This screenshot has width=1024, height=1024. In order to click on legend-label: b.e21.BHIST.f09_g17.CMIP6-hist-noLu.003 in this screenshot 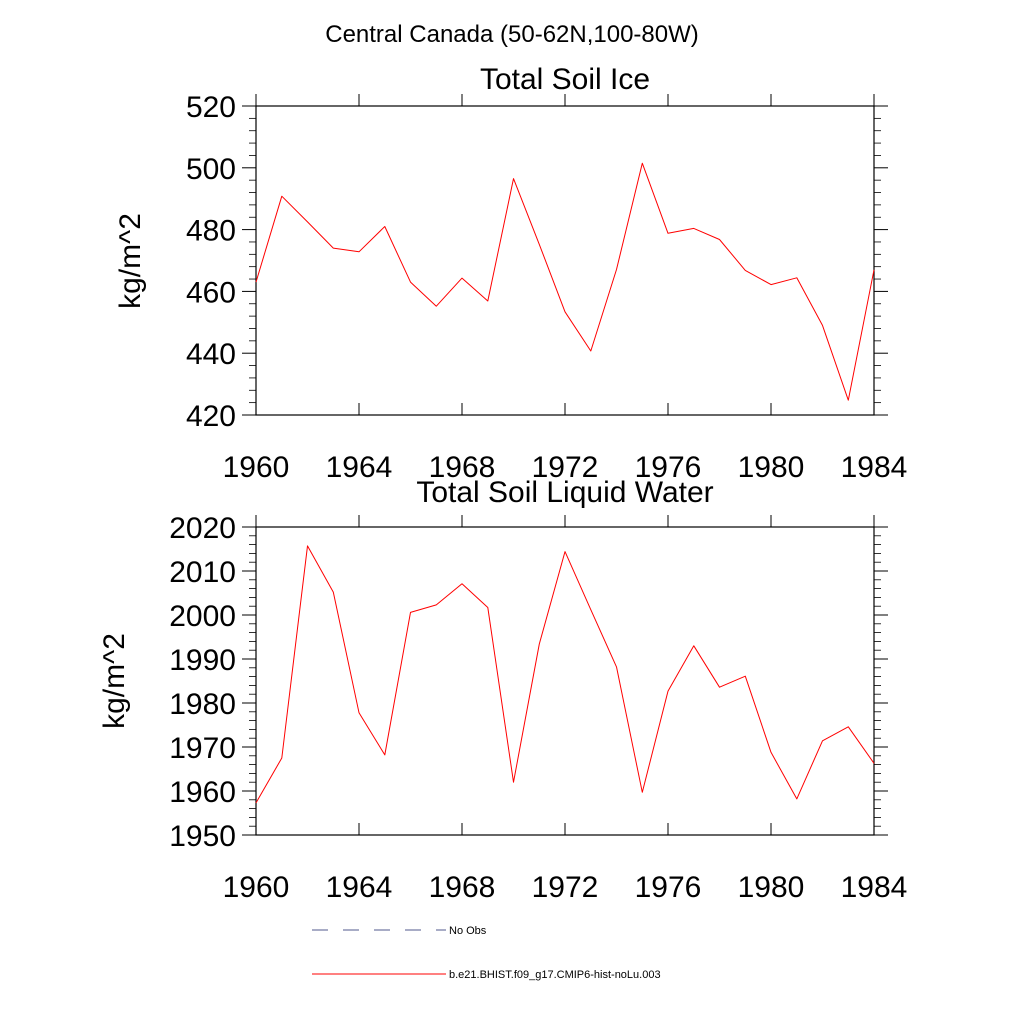, I will do `click(555, 975)`.